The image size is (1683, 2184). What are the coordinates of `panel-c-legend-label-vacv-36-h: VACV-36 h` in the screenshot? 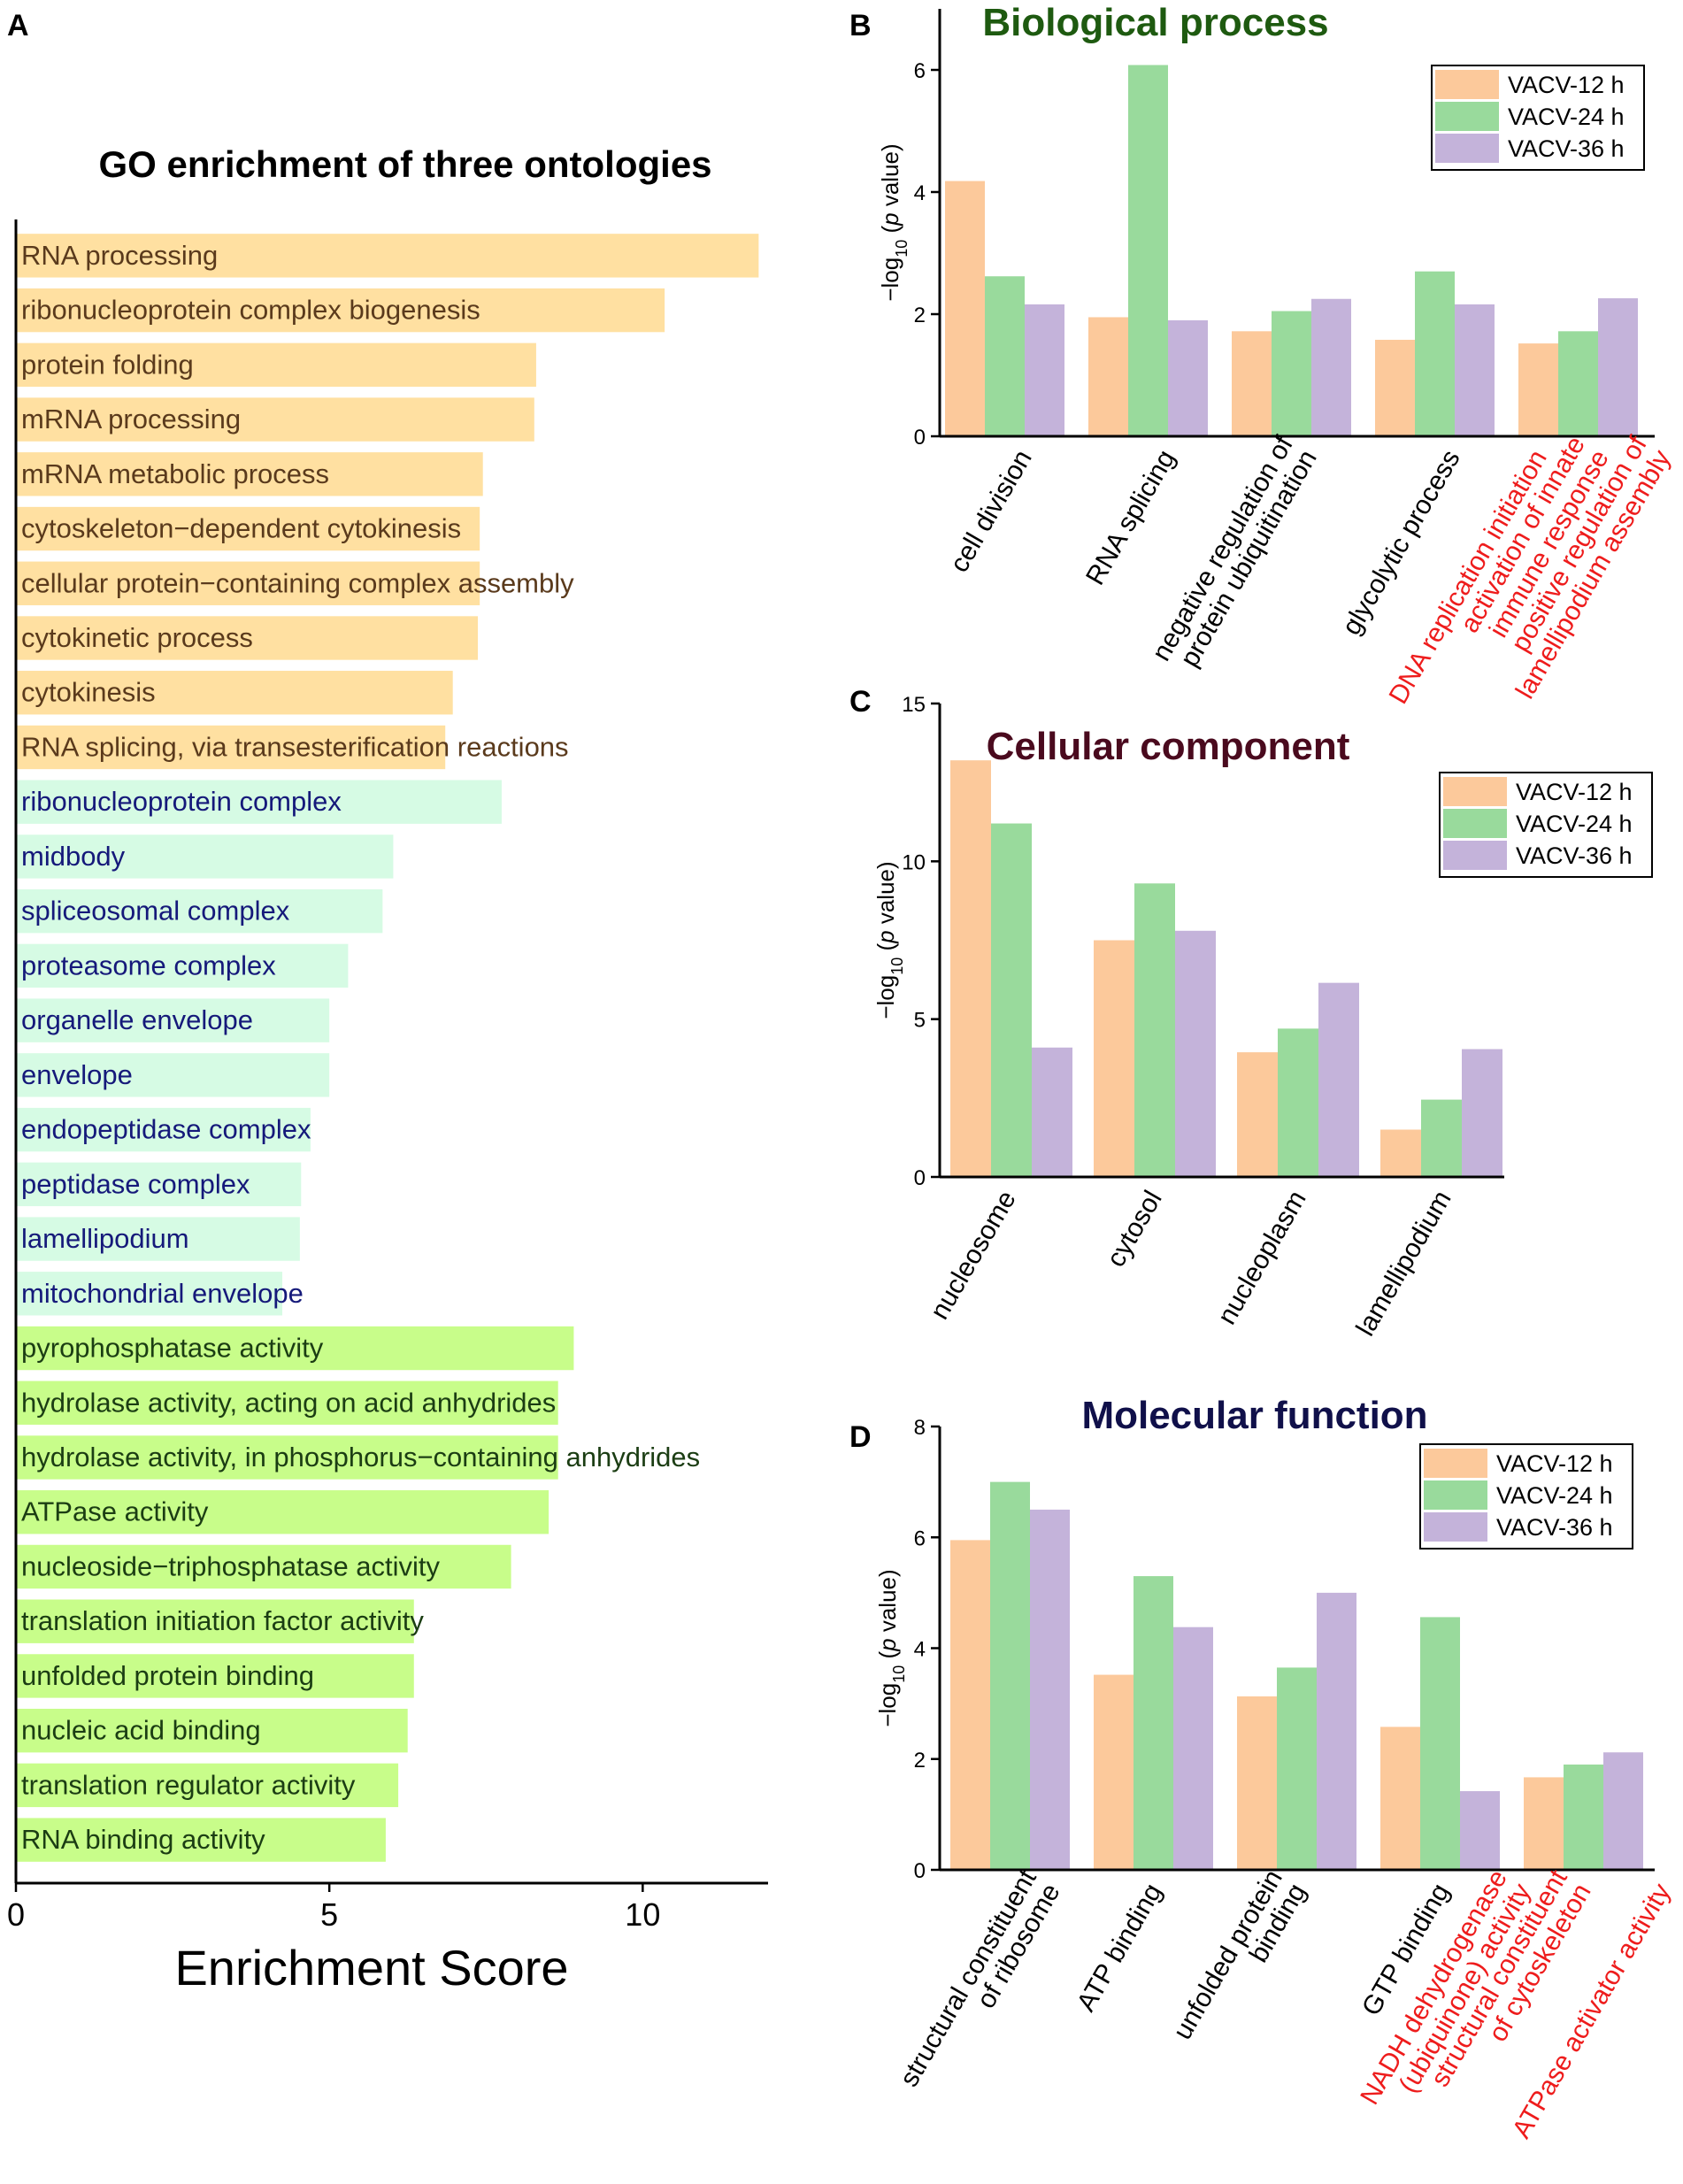 It's located at (1575, 855).